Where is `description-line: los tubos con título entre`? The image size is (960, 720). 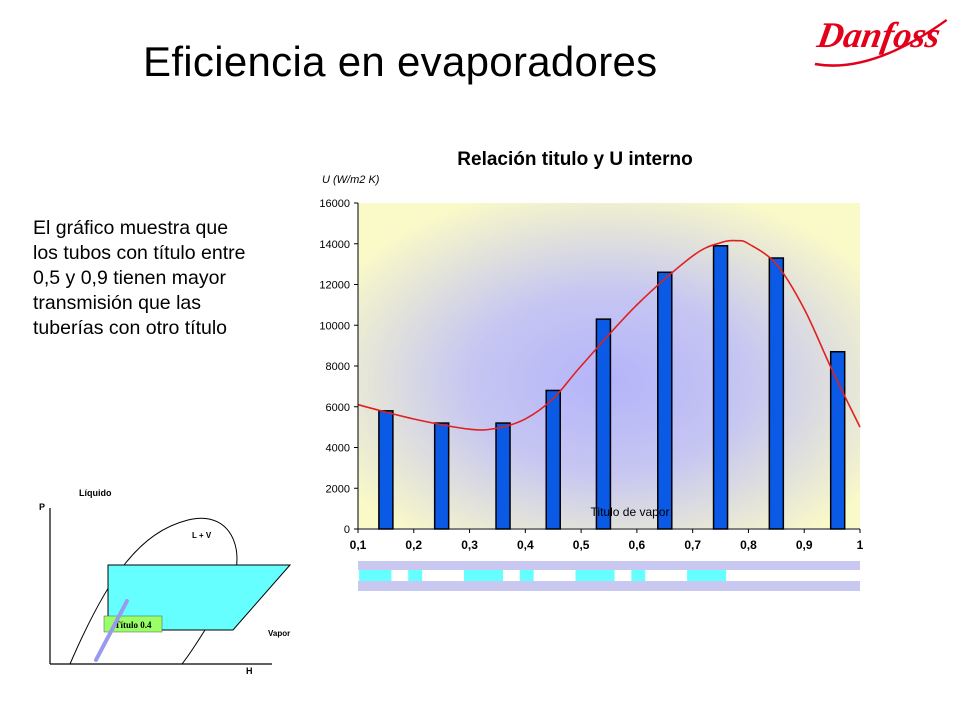 description-line: los tubos con título entre is located at coordinates (139, 253).